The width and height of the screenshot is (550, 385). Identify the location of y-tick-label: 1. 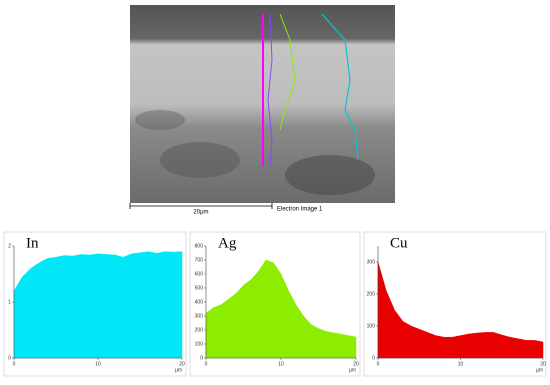
(9, 302).